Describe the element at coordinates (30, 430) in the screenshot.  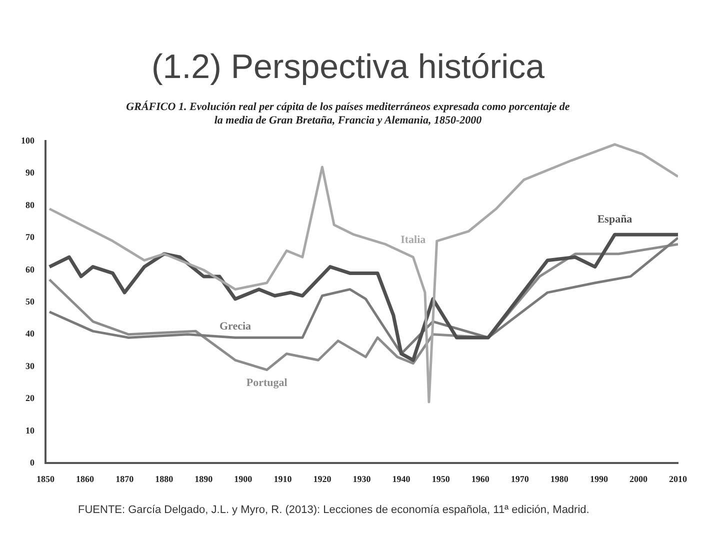
I see `y-tick-label: 10` at that location.